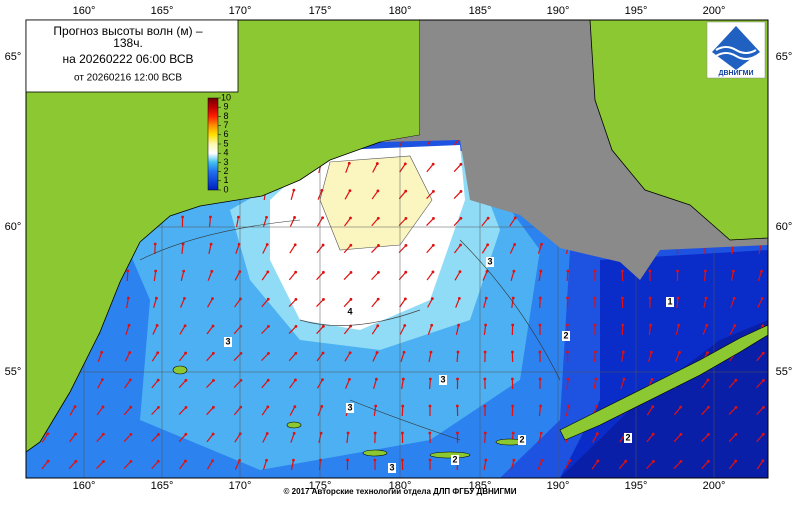 The width and height of the screenshot is (800, 506). I want to click on lon-label: 165°, so click(162, 486).